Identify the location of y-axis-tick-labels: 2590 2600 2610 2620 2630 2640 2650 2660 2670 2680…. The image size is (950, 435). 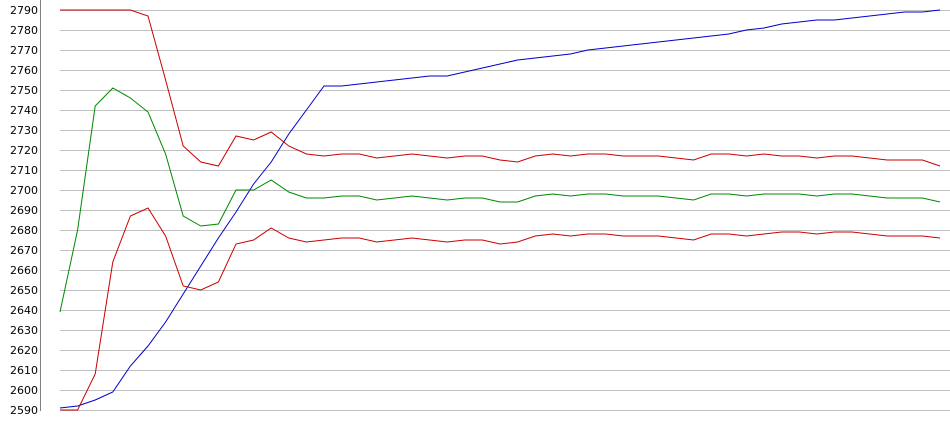
(24, 210).